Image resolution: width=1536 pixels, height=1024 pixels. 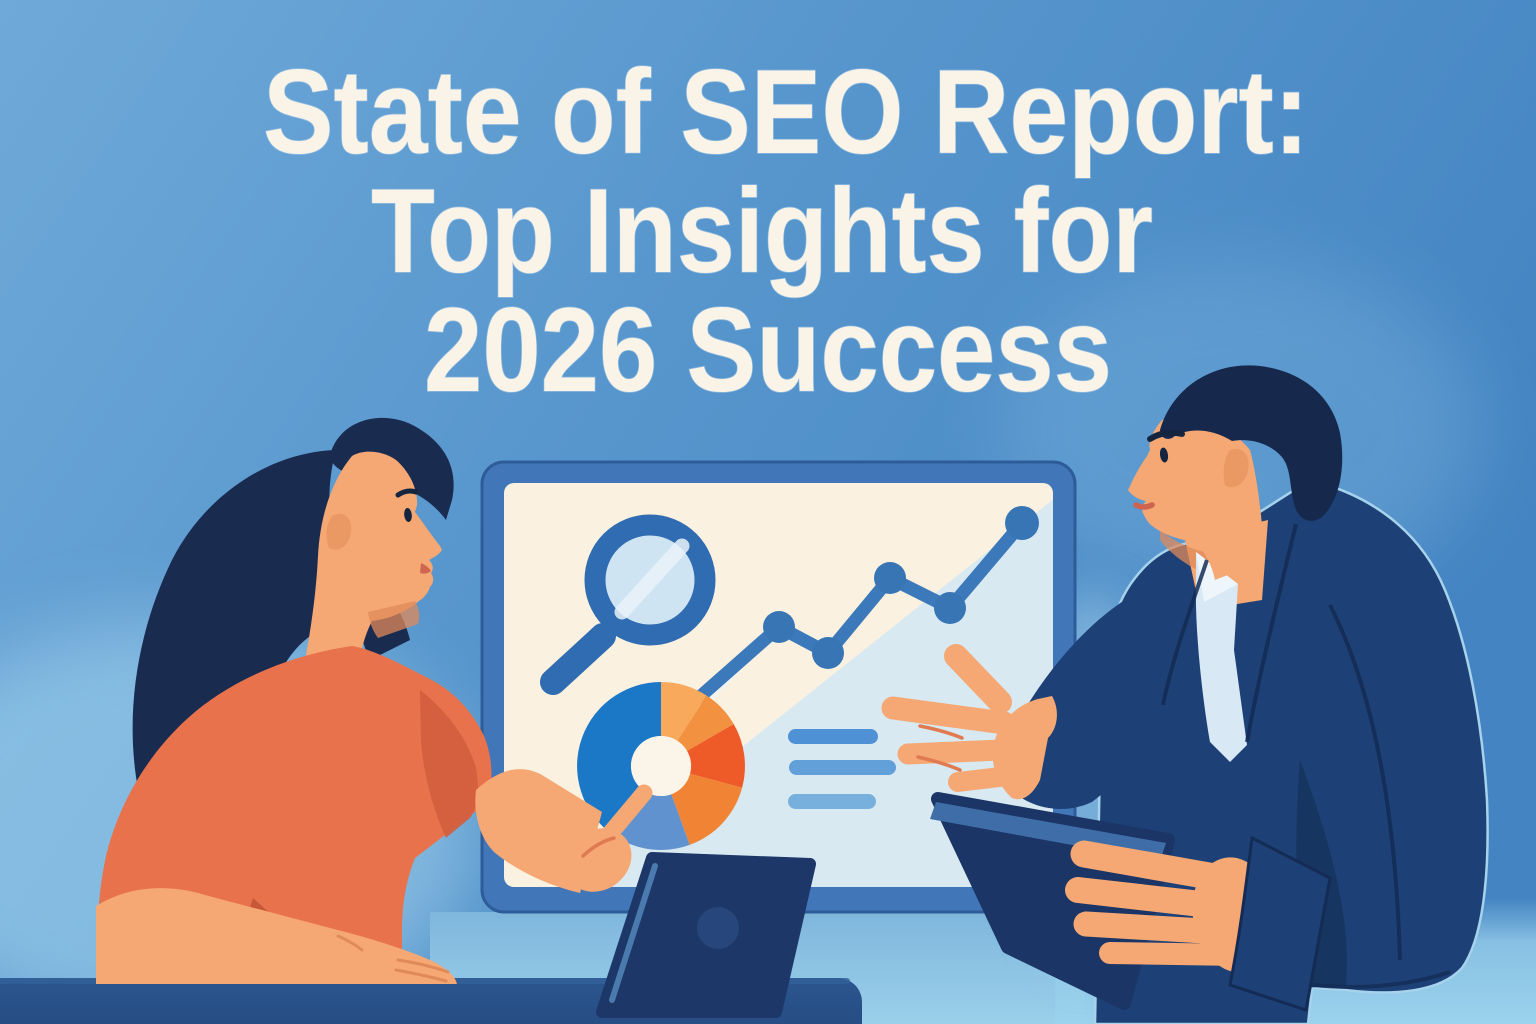 I want to click on woman-hand, so click(x=598, y=860).